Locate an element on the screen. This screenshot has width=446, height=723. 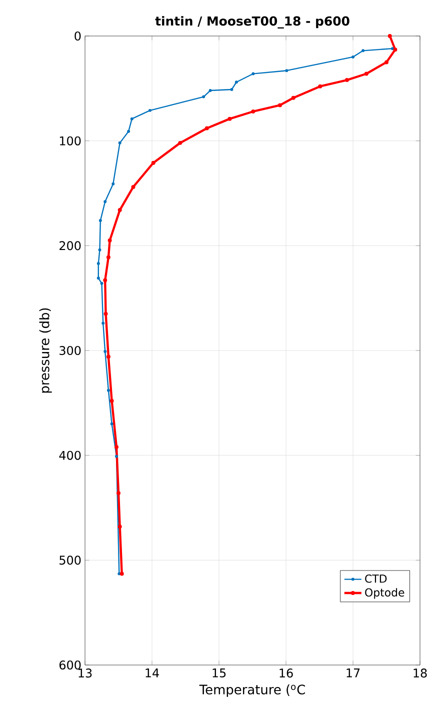
y-tick-label: 500 is located at coordinates (70, 560).